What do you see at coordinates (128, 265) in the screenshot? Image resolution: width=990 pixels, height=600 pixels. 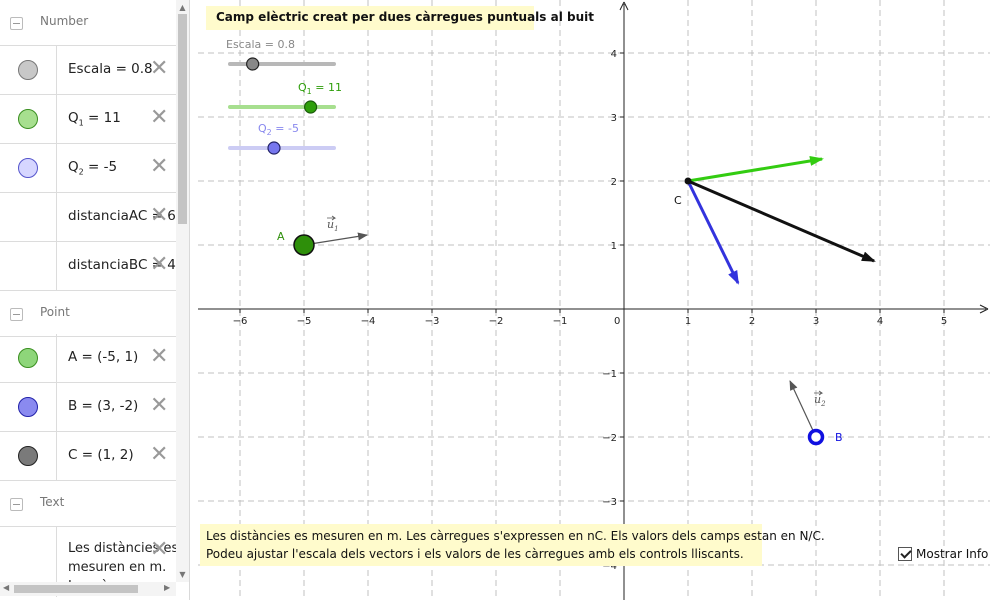 I see `algebra-expression: distanciaBC = 4.4` at bounding box center [128, 265].